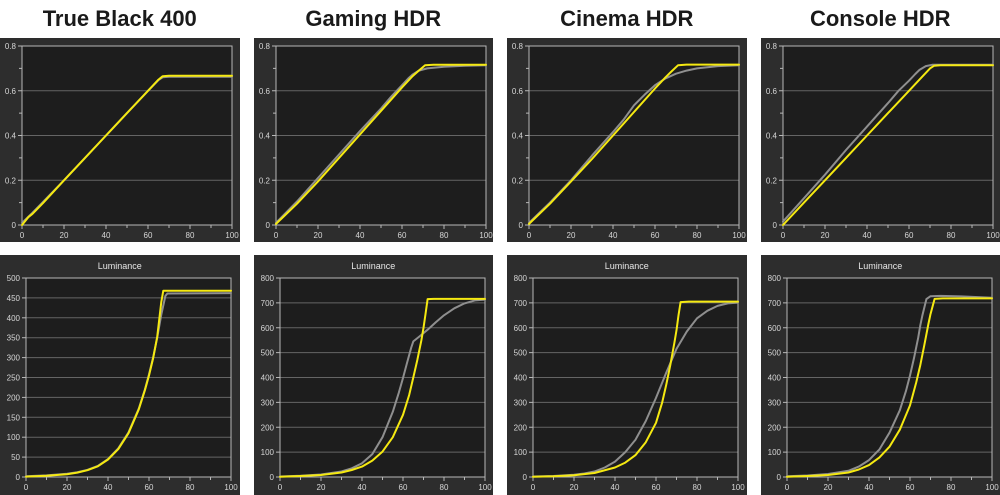  What do you see at coordinates (14, 397) in the screenshot?
I see `y-tick-label: 200` at bounding box center [14, 397].